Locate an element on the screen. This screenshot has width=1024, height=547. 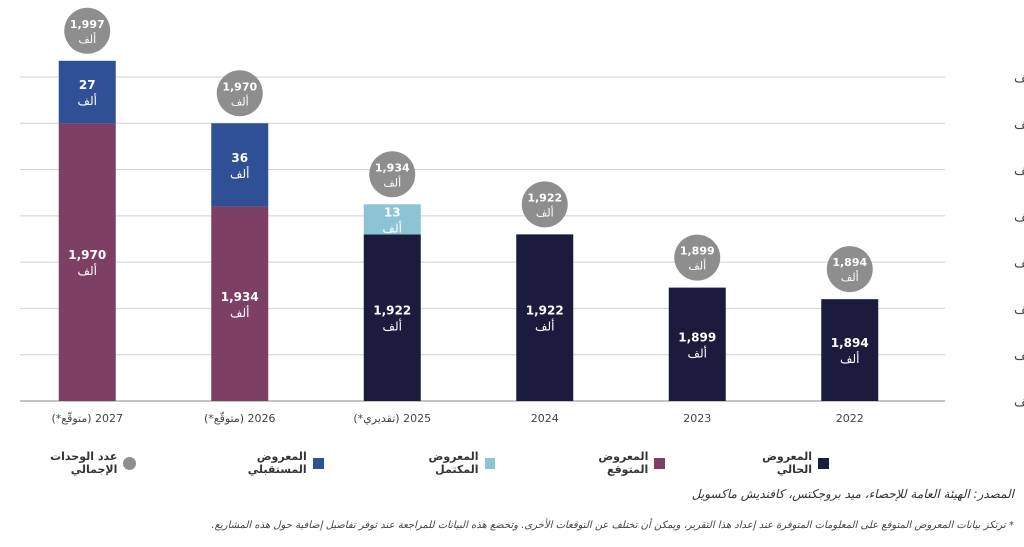
y-tick-label: 1,870 ألف is located at coordinates (1019, 355).